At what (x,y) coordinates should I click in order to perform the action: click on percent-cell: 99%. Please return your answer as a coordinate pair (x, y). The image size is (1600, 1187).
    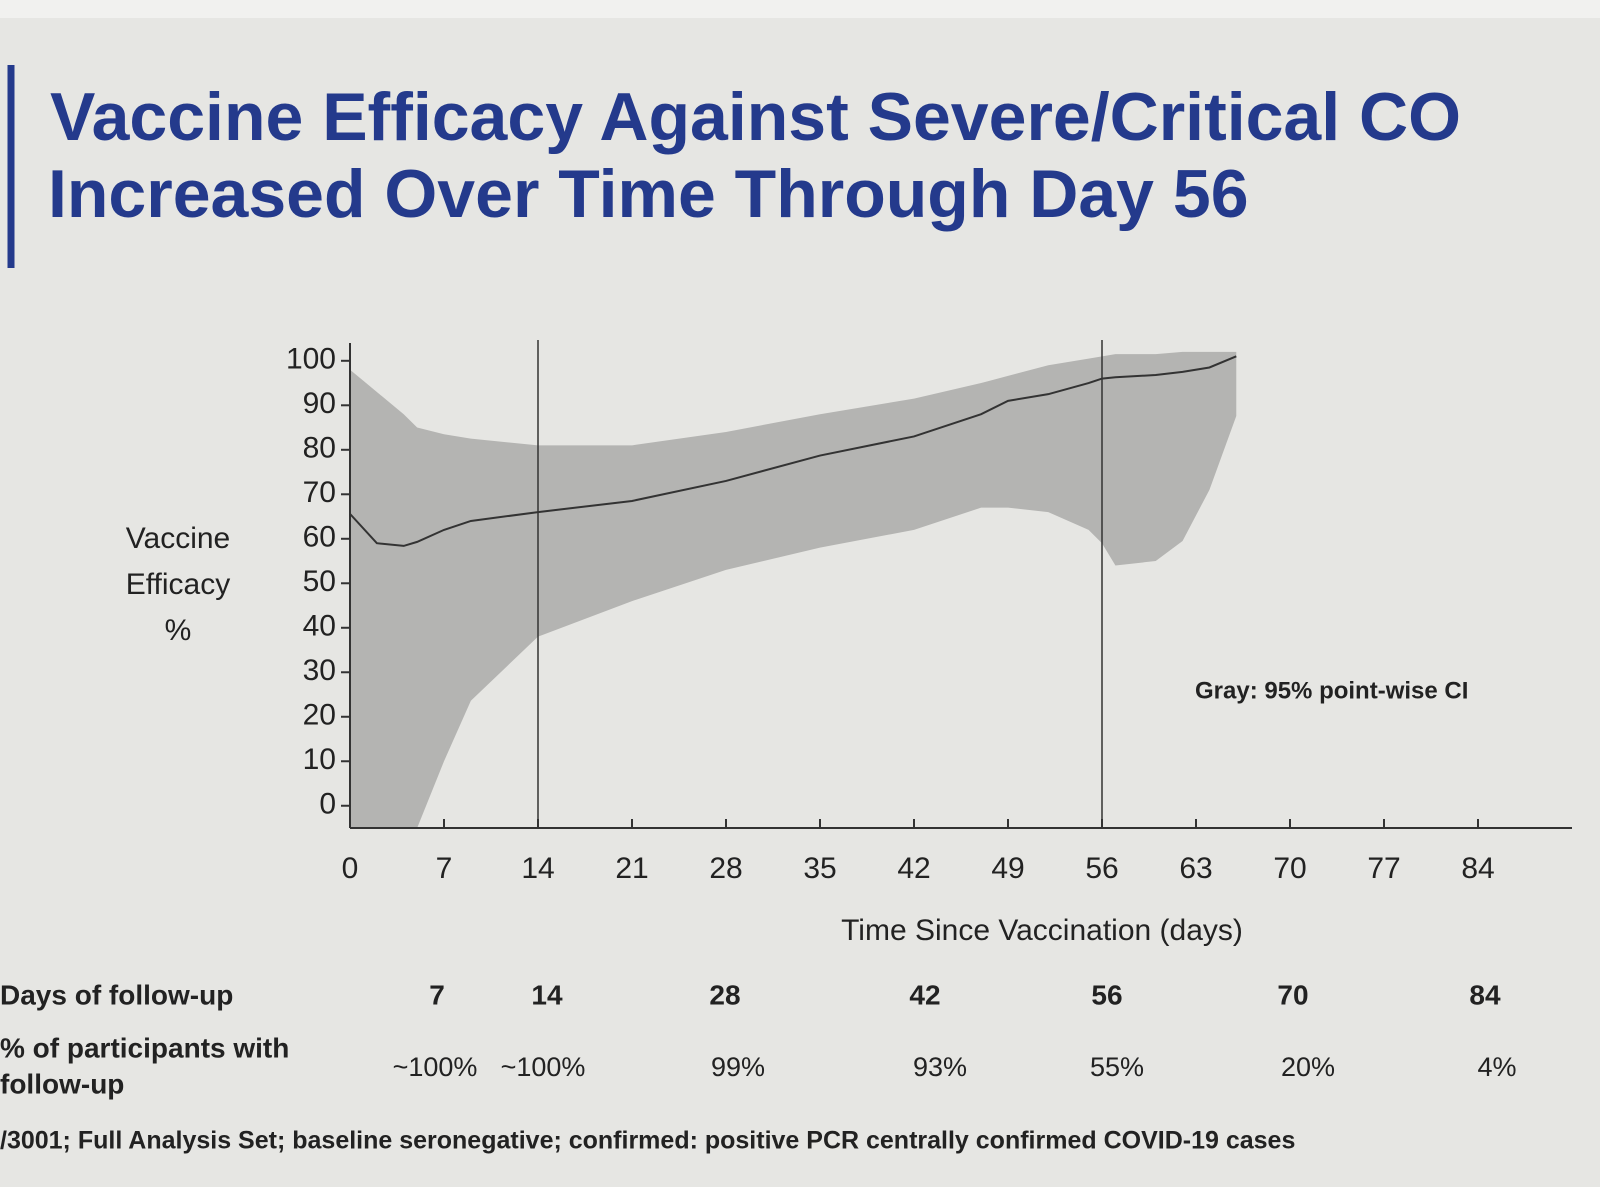
    Looking at the image, I should click on (738, 1067).